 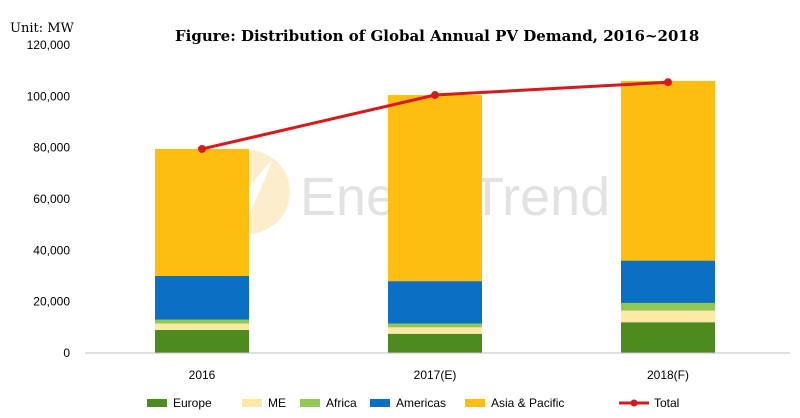 I want to click on legend-label: ME, so click(x=277, y=403).